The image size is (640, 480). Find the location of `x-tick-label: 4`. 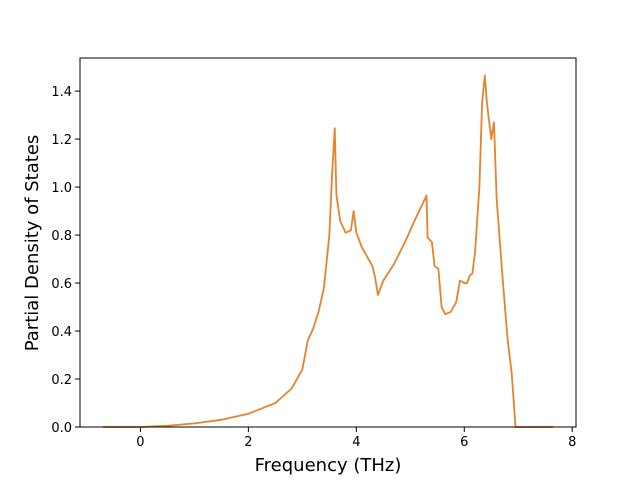

x-tick-label: 4 is located at coordinates (356, 442).